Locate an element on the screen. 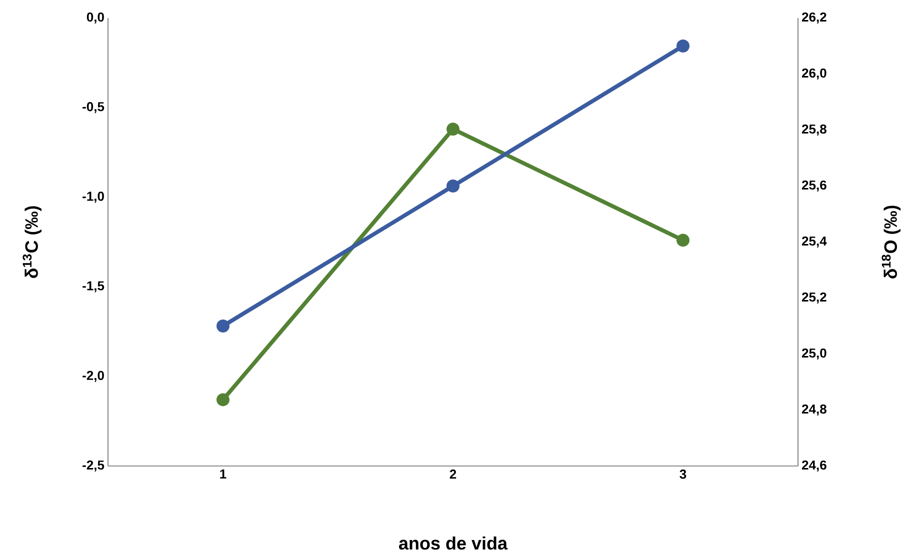 This screenshot has width=911, height=555. x-tick-label: 1 is located at coordinates (223, 474).